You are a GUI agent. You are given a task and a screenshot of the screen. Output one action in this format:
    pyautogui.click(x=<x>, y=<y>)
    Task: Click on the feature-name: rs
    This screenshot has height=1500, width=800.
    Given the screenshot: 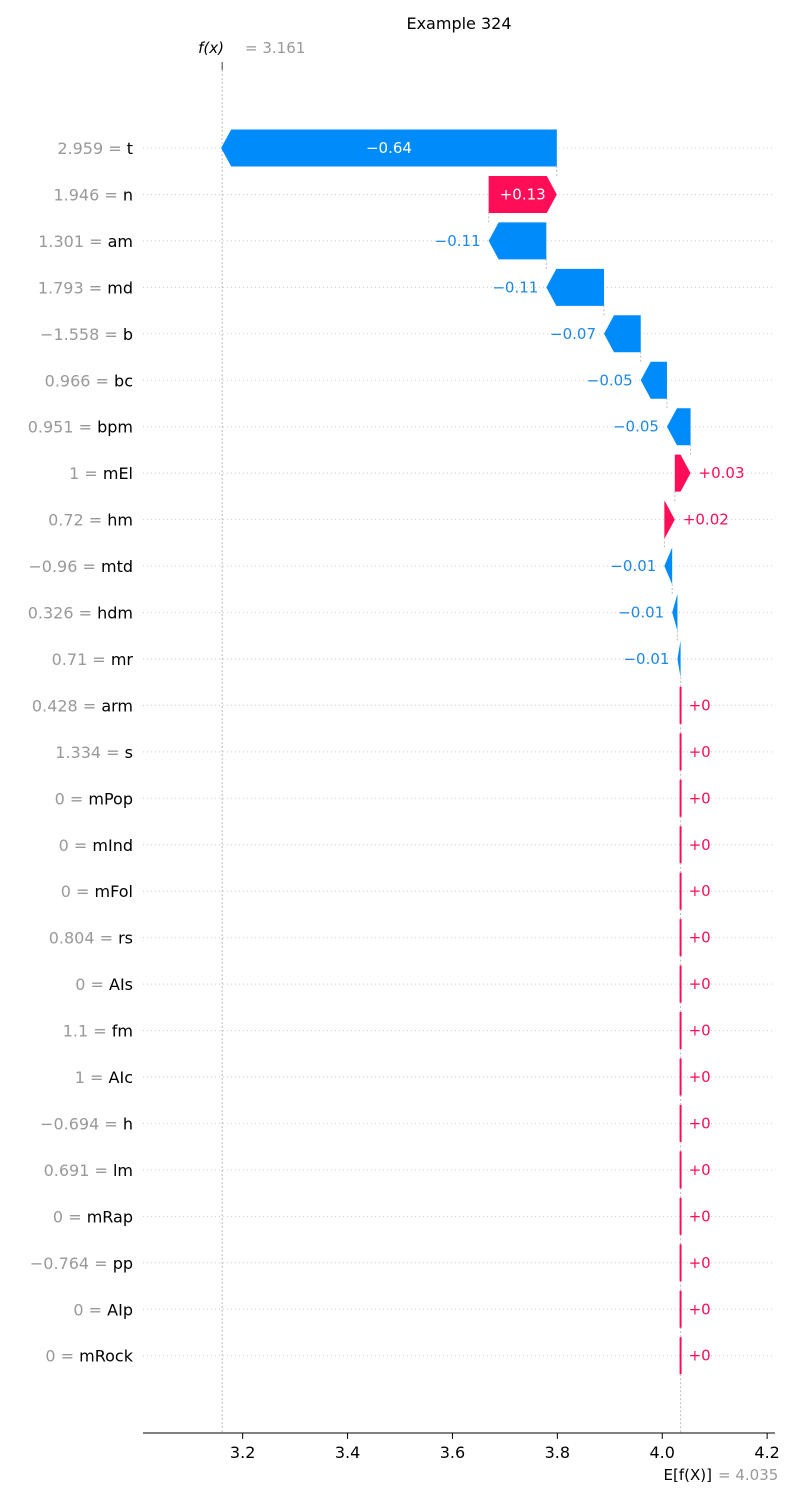 What is the action you would take?
    pyautogui.click(x=125, y=938)
    